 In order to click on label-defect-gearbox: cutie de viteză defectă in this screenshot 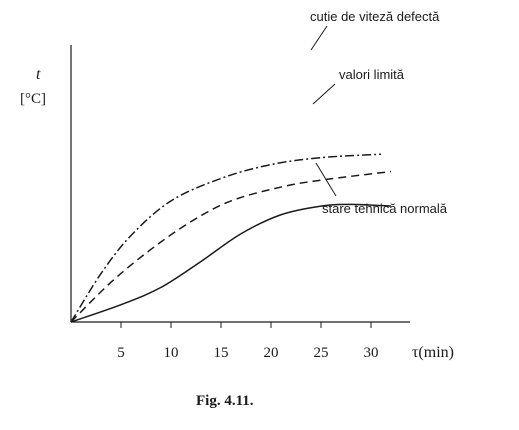, I will do `click(375, 16)`.